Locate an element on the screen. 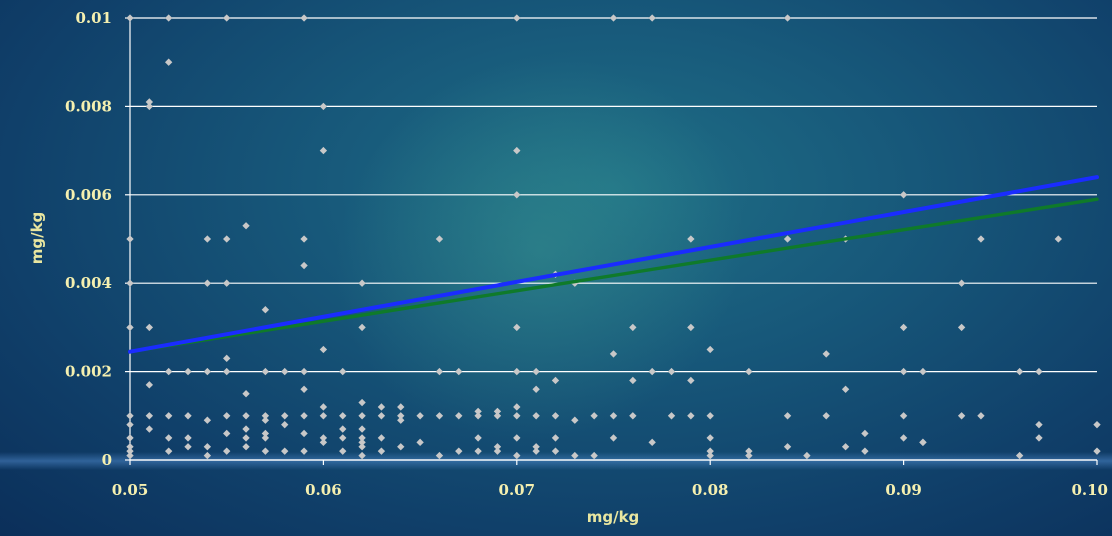 The width and height of the screenshot is (1112, 536). x-tick-label-3: 0.08 is located at coordinates (710, 490).